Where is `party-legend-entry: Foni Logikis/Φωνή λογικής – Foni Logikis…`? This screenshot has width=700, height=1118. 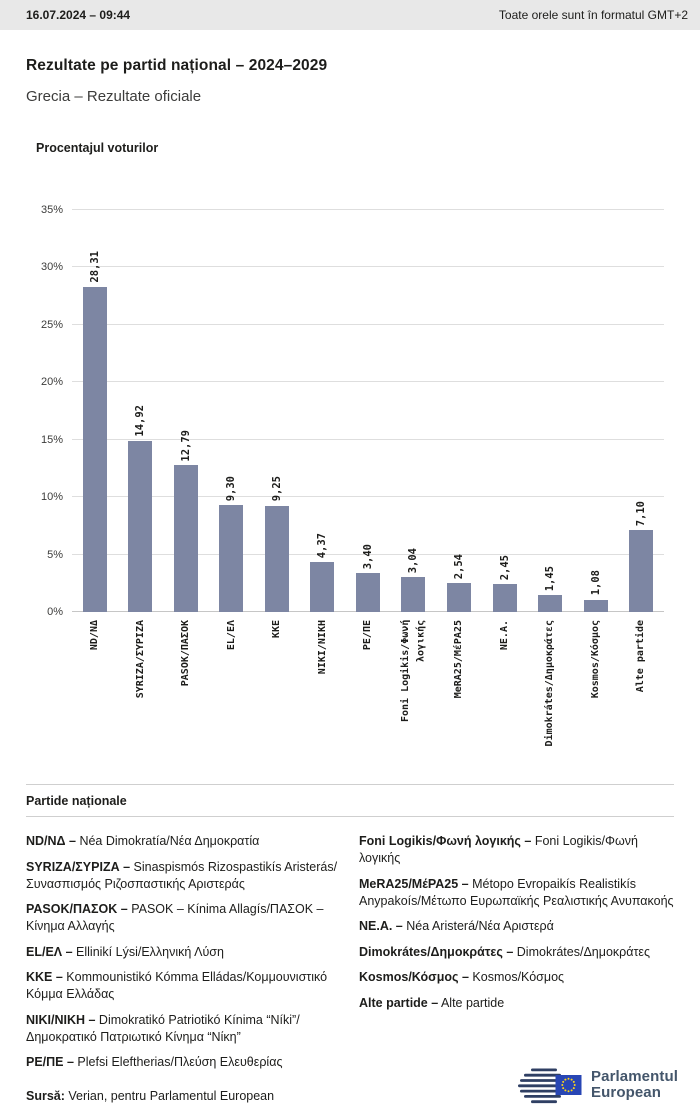
party-legend-entry: Foni Logikis/Φωνή λογικής – Foni Logikis… is located at coordinates (516, 850).